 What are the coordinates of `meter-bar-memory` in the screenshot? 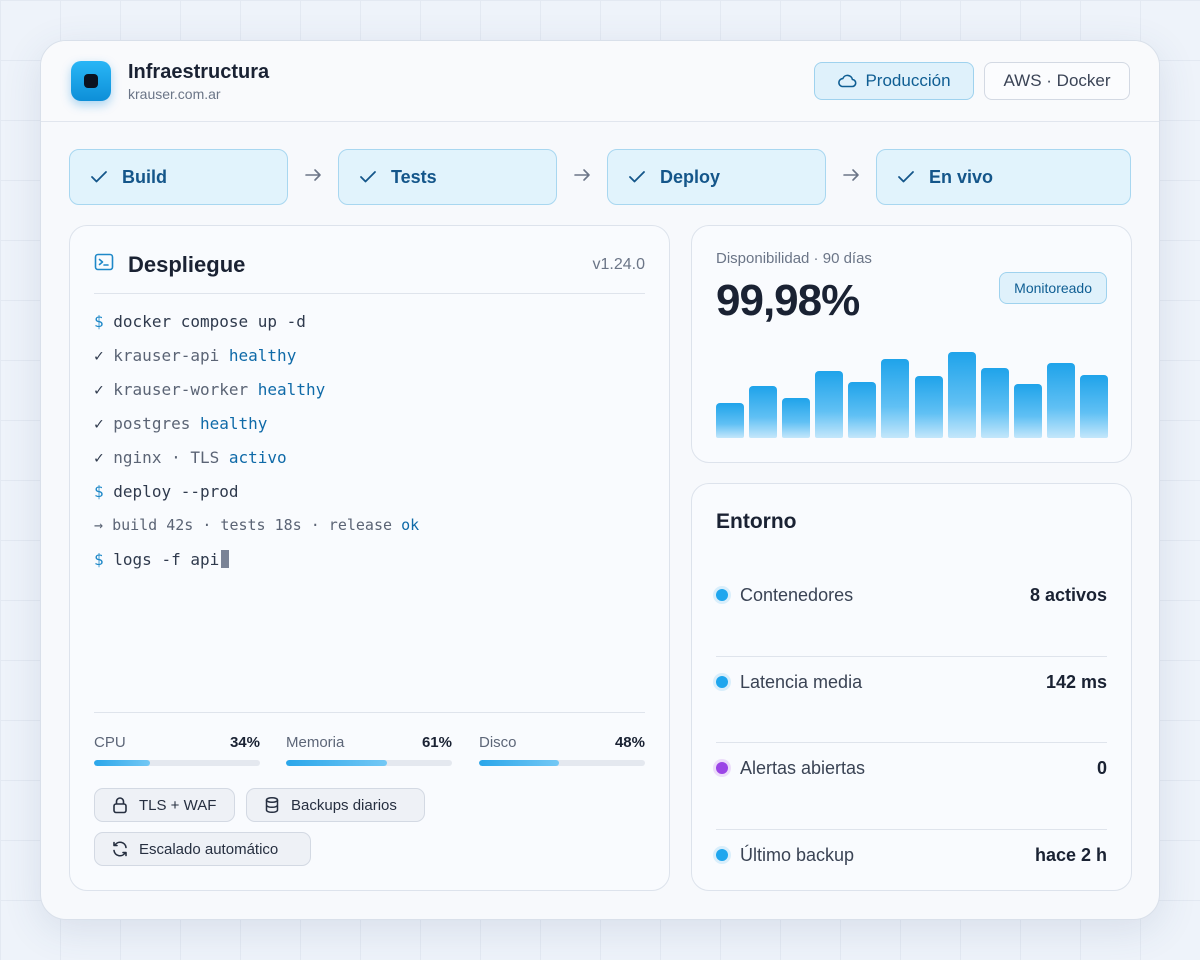 It's located at (369, 763).